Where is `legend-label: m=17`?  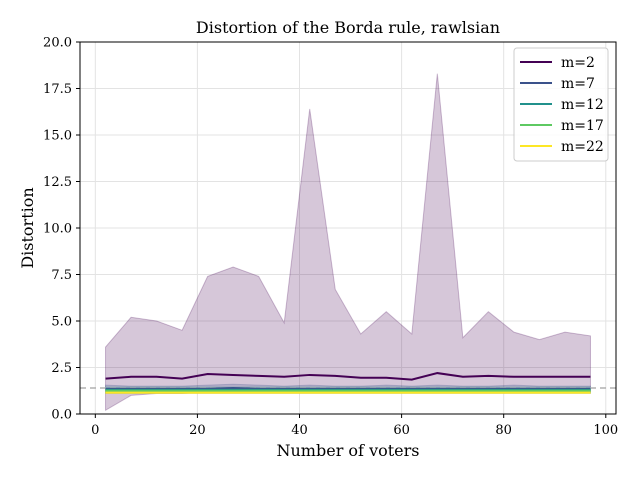 legend-label: m=17 is located at coordinates (582, 126).